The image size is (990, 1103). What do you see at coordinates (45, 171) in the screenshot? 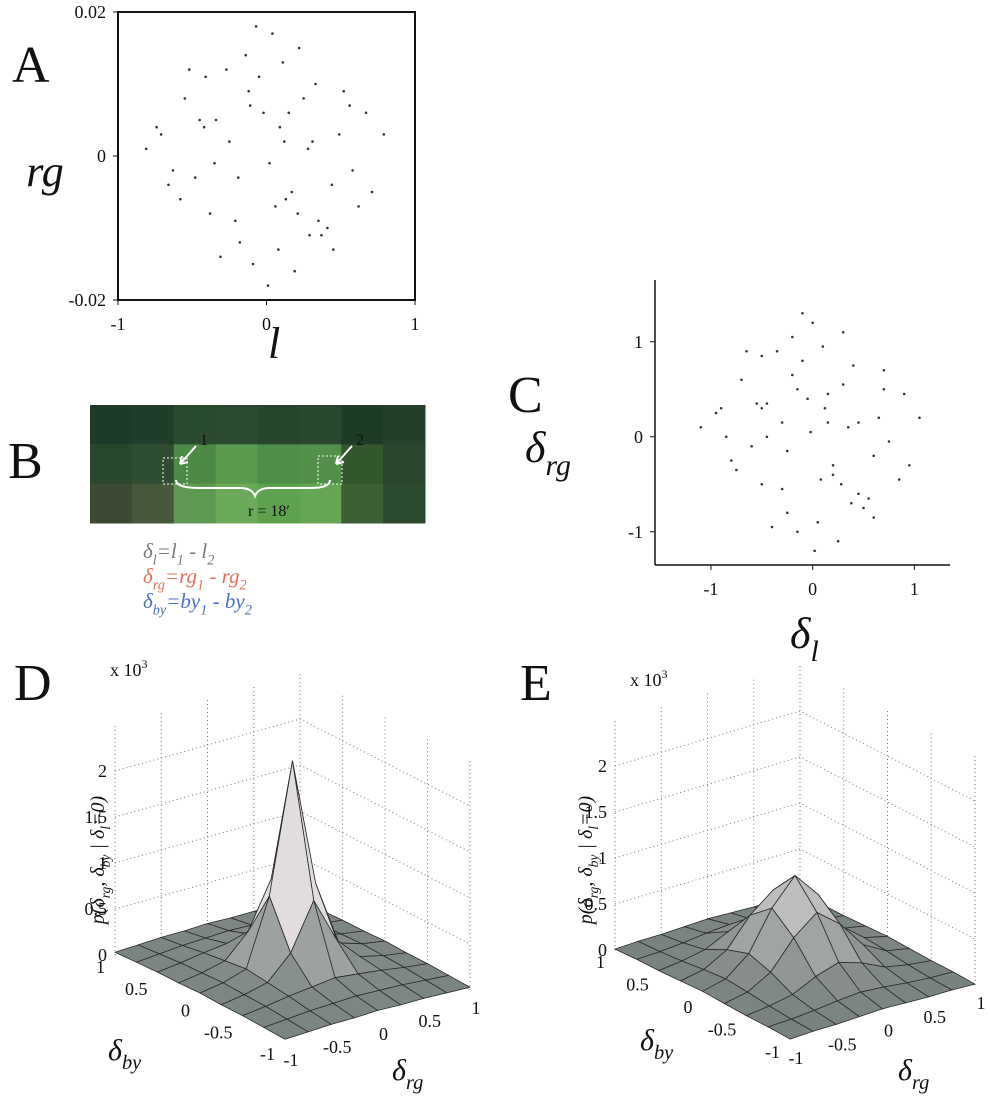
I see `label-text: rg` at bounding box center [45, 171].